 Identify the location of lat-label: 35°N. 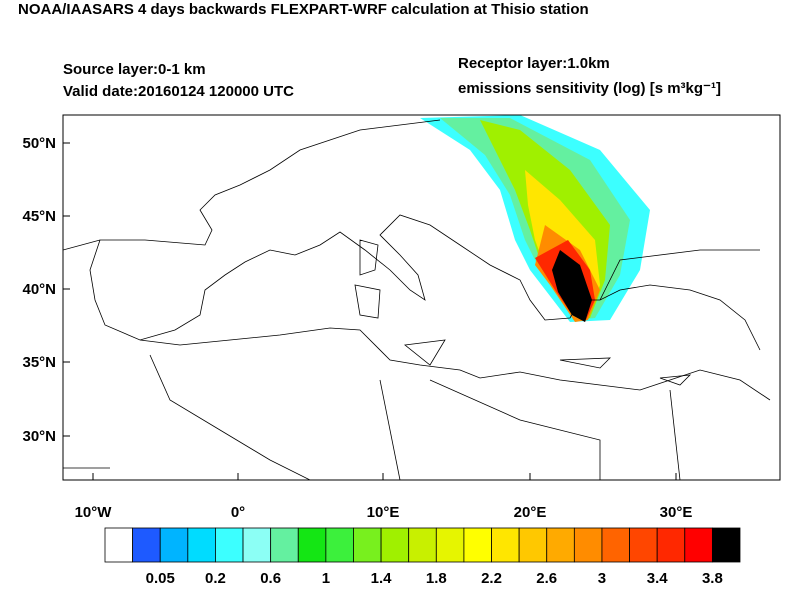
(39, 362).